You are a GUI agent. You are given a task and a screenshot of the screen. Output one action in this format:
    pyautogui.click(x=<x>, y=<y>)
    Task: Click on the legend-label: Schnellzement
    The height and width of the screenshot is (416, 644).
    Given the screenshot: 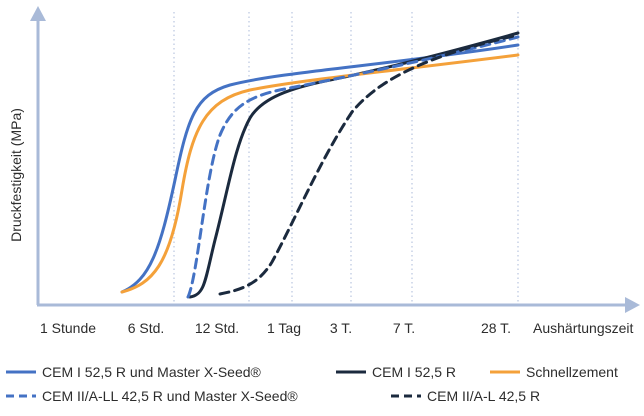 What is the action you would take?
    pyautogui.click(x=572, y=372)
    